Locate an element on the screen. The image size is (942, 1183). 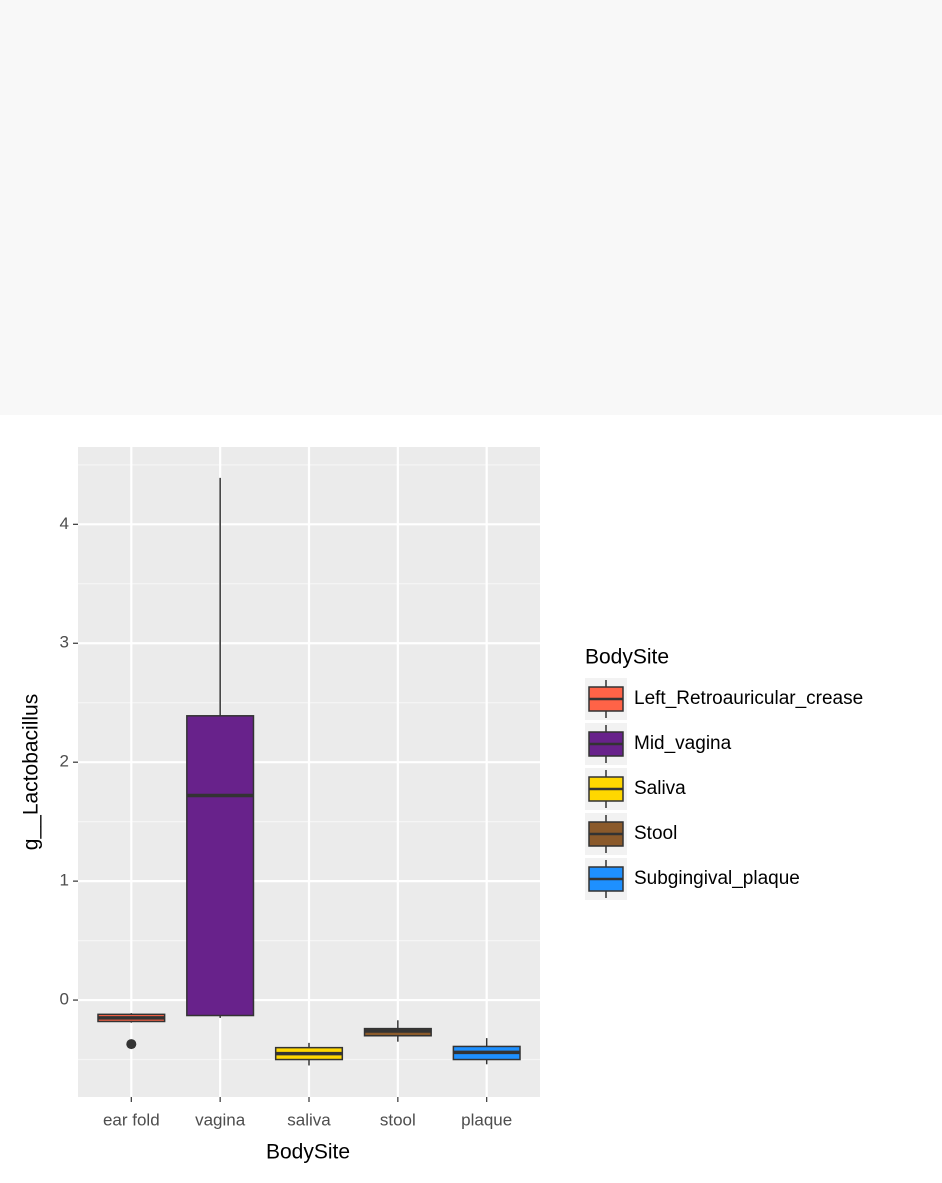
y-axis-title: g__Lactobacillus is located at coordinates (31, 772).